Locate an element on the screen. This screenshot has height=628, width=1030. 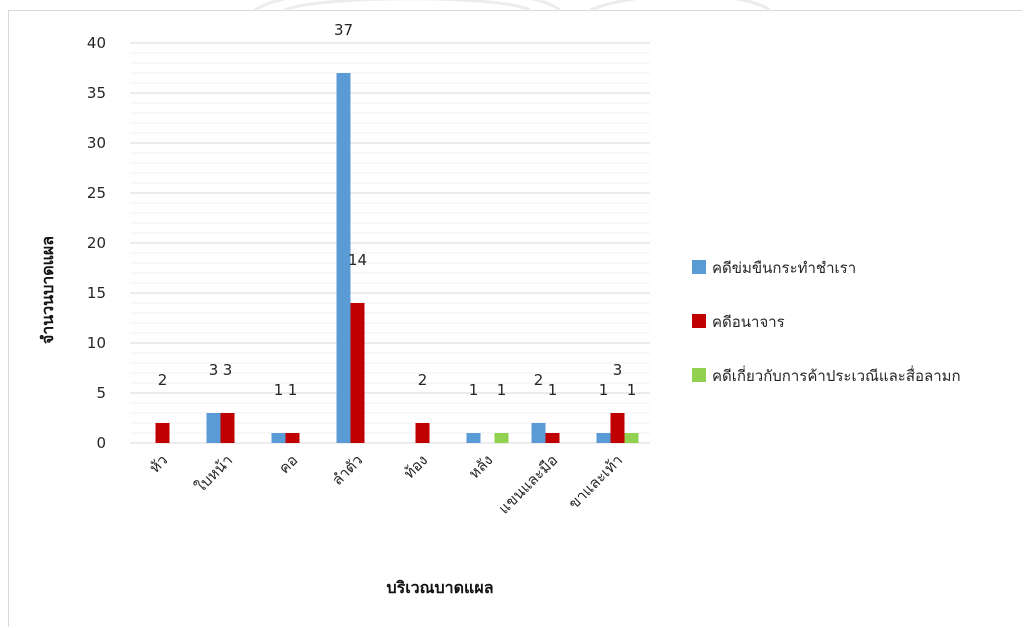
y-tick-label: 30 is located at coordinates (96, 143).